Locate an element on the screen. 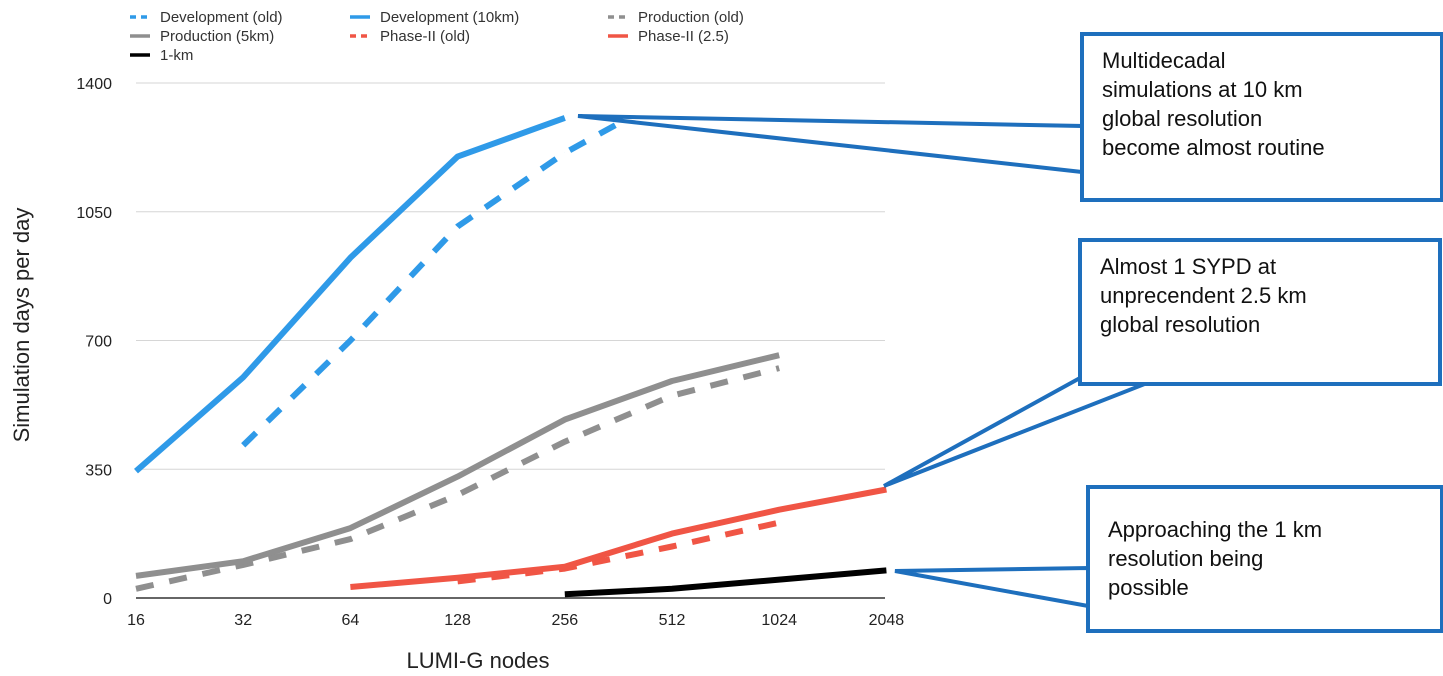 The width and height of the screenshot is (1443, 676). y-tick-labels: 0 350 700 1050 1400 is located at coordinates (94, 342).